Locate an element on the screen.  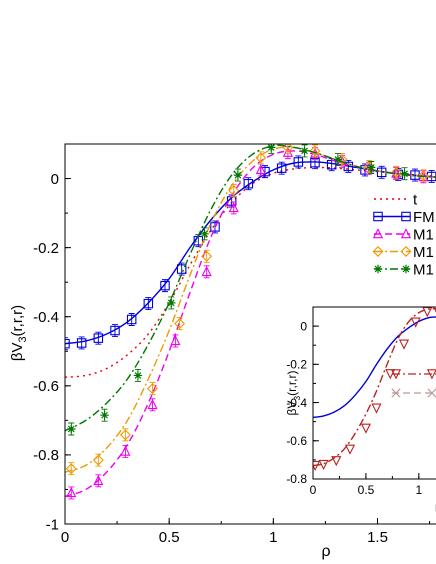
legend-label-1: FM is located at coordinates (424, 217).